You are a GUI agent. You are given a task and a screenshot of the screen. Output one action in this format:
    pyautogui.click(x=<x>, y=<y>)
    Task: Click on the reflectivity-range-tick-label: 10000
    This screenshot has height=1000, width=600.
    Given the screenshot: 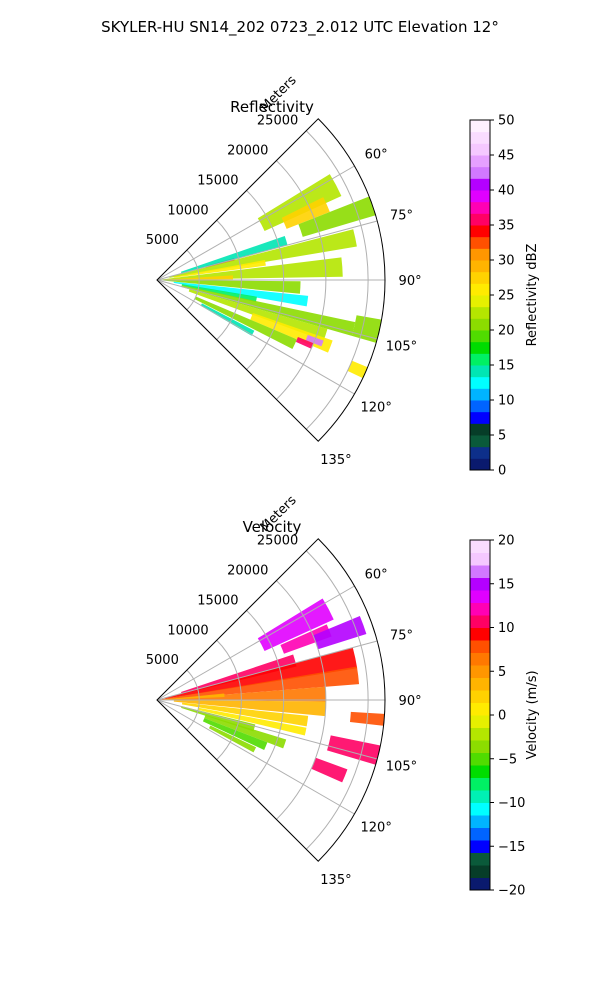 What is the action you would take?
    pyautogui.click(x=187, y=210)
    